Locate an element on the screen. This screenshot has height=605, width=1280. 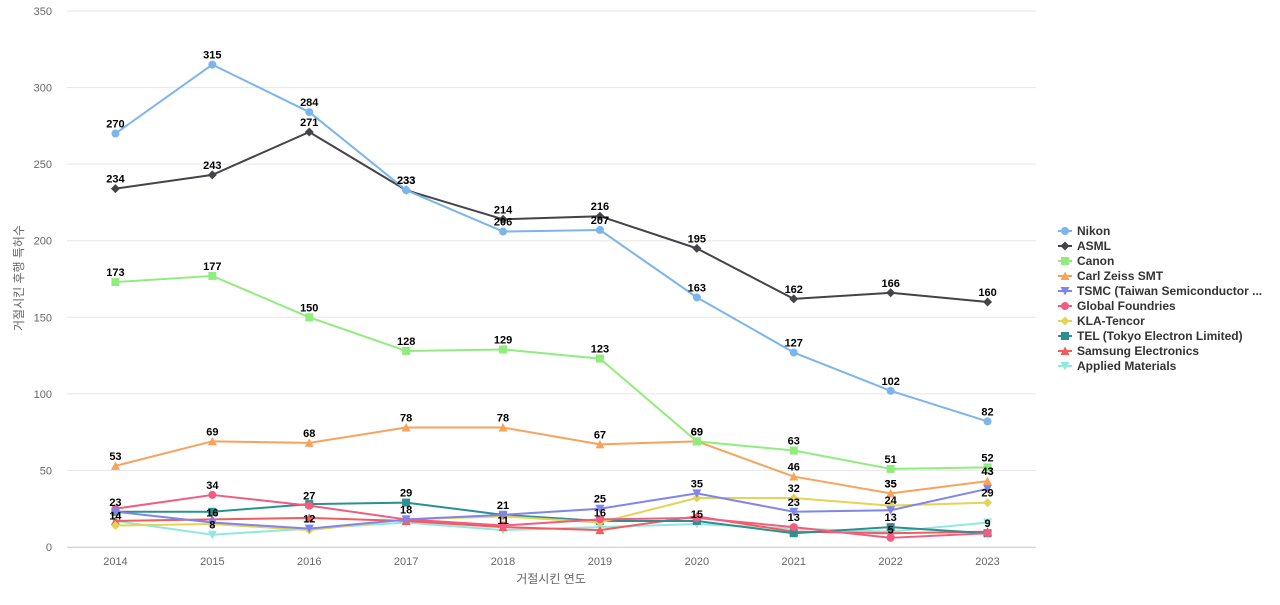
data-label-canon: 150 is located at coordinates (309, 308).